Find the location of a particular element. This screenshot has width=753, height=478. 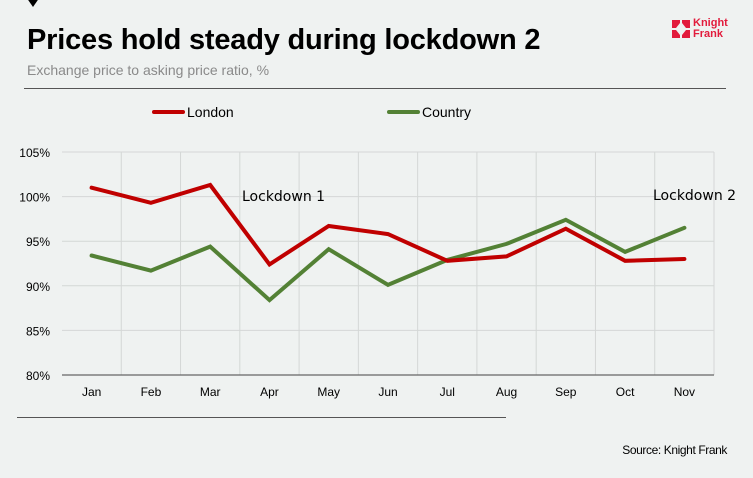

x-tick-label: Oct is located at coordinates (625, 392).